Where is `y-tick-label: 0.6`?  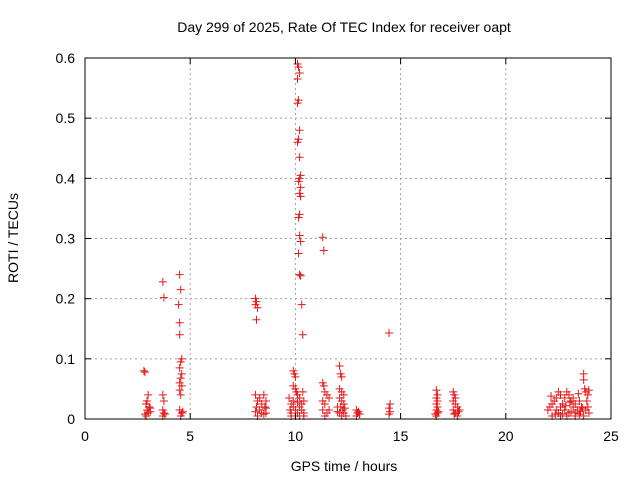 y-tick-label: 0.6 is located at coordinates (66, 58).